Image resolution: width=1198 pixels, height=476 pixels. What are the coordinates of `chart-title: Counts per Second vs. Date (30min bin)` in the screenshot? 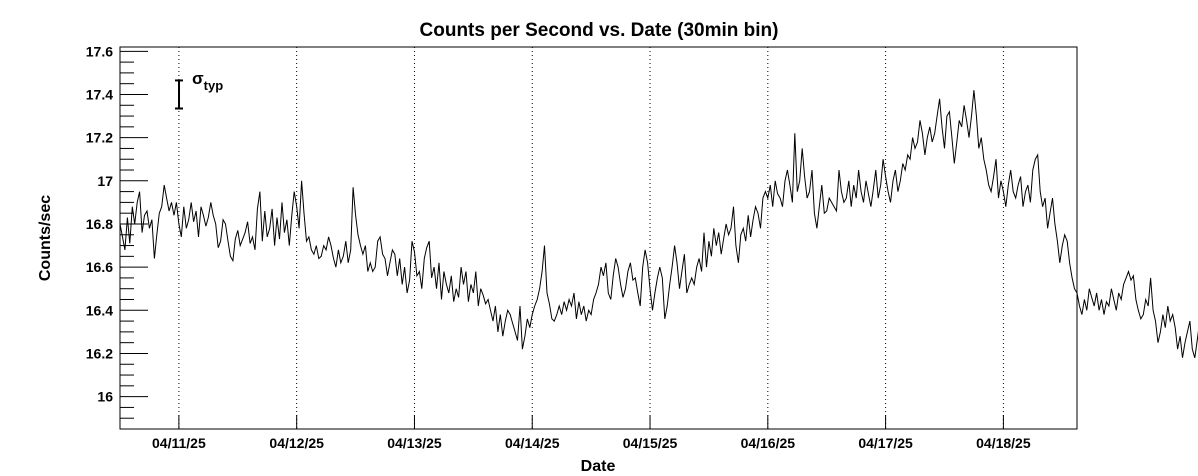 It's located at (599, 30).